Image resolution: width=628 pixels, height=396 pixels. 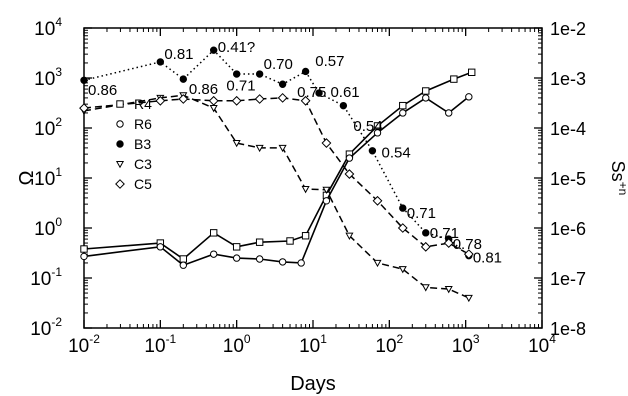 What do you see at coordinates (58, 72) in the screenshot?
I see `y-left-tick-label-exp: 3` at bounding box center [58, 72].